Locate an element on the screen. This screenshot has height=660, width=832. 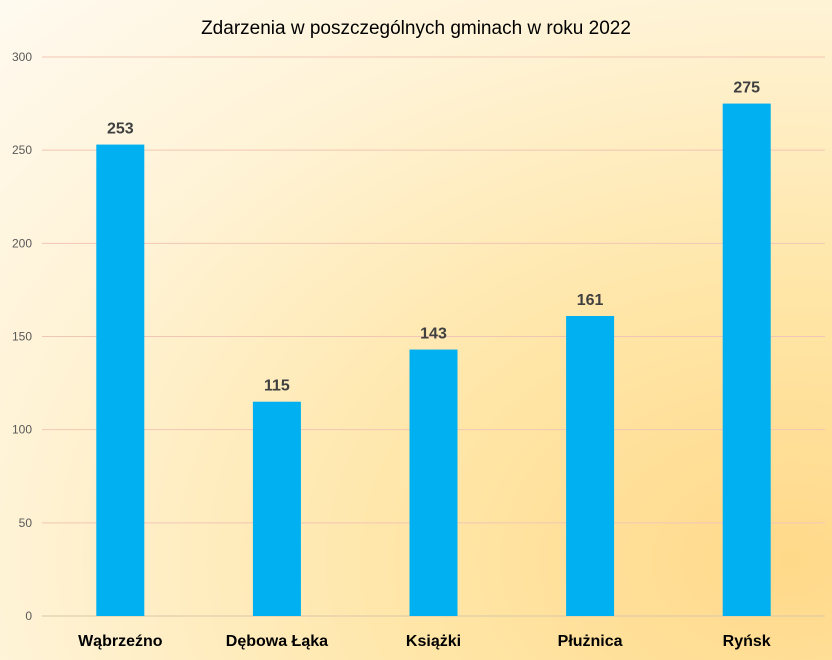
data-label: 115 is located at coordinates (277, 386).